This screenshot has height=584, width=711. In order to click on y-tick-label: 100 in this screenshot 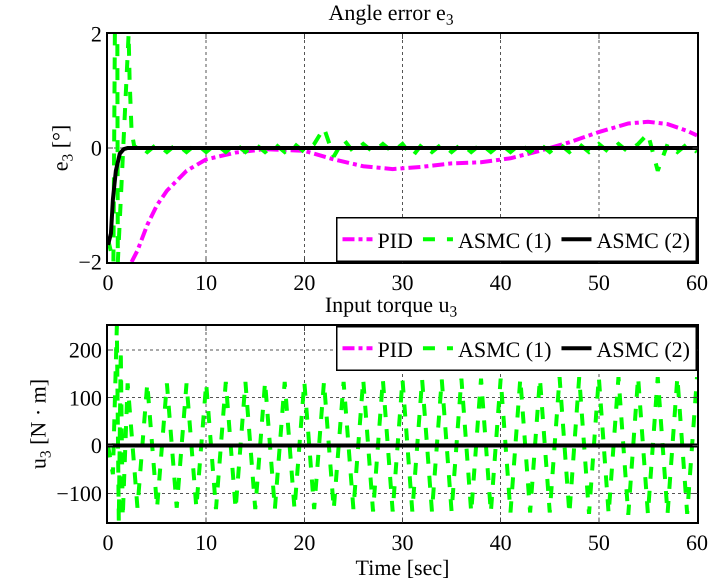, I will do `click(85, 397)`.